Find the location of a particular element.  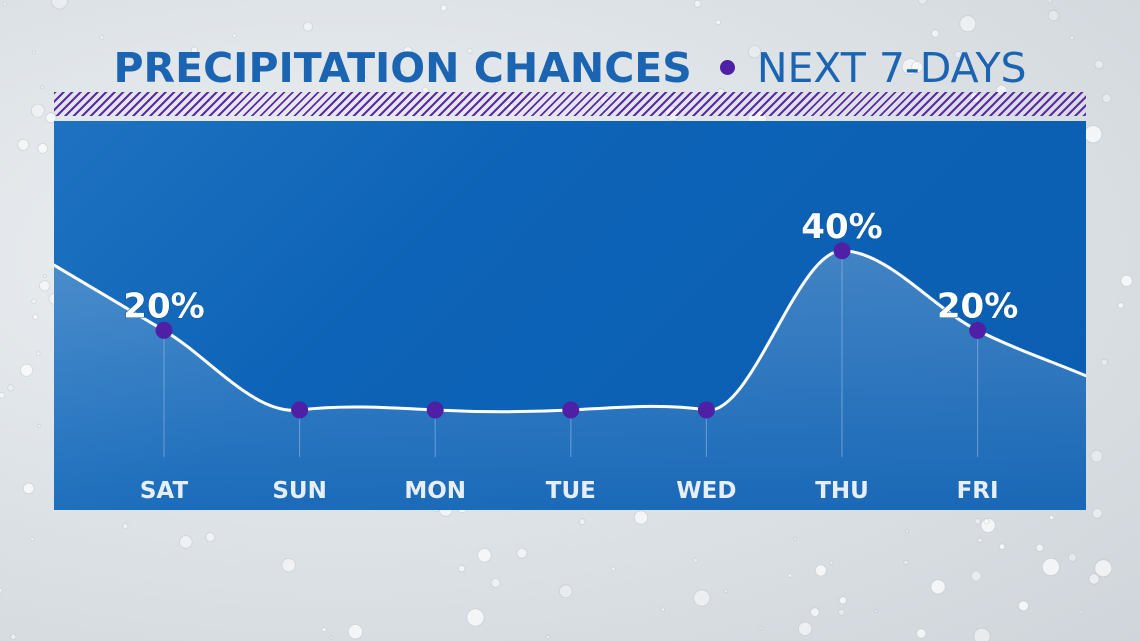

tick-label-fri: FRI is located at coordinates (978, 491).